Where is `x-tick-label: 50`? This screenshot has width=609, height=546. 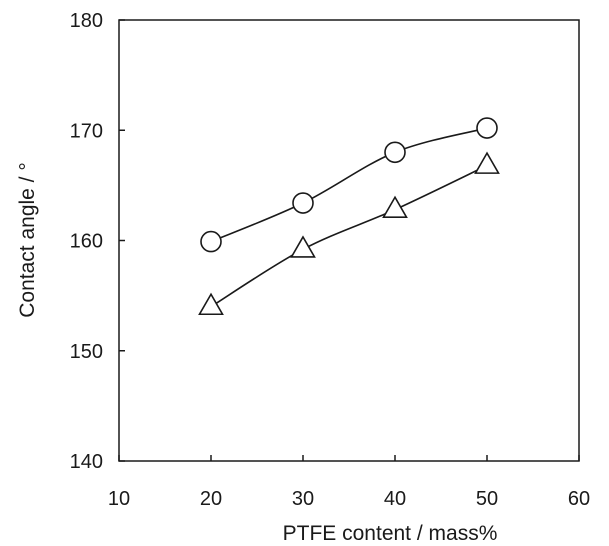 x-tick-label: 50 is located at coordinates (487, 499).